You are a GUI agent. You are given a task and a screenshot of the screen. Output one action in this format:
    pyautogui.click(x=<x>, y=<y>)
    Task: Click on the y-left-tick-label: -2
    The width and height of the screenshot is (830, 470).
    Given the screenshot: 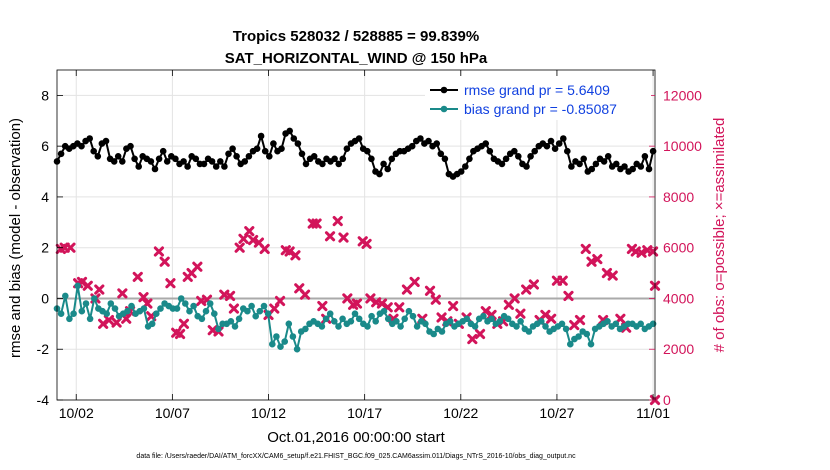 What is the action you would take?
    pyautogui.click(x=43, y=349)
    